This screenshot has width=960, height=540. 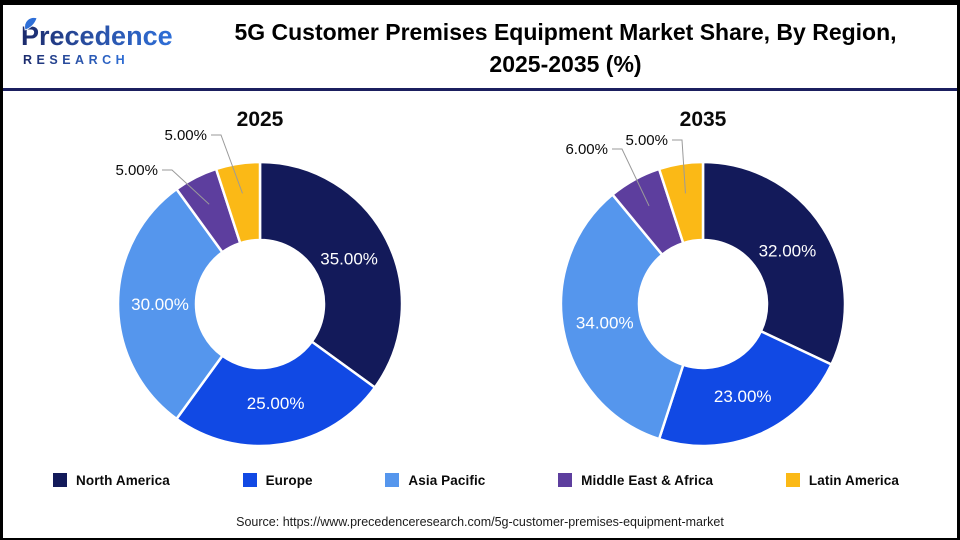 I want to click on legend-swatch-europe, so click(x=249, y=480).